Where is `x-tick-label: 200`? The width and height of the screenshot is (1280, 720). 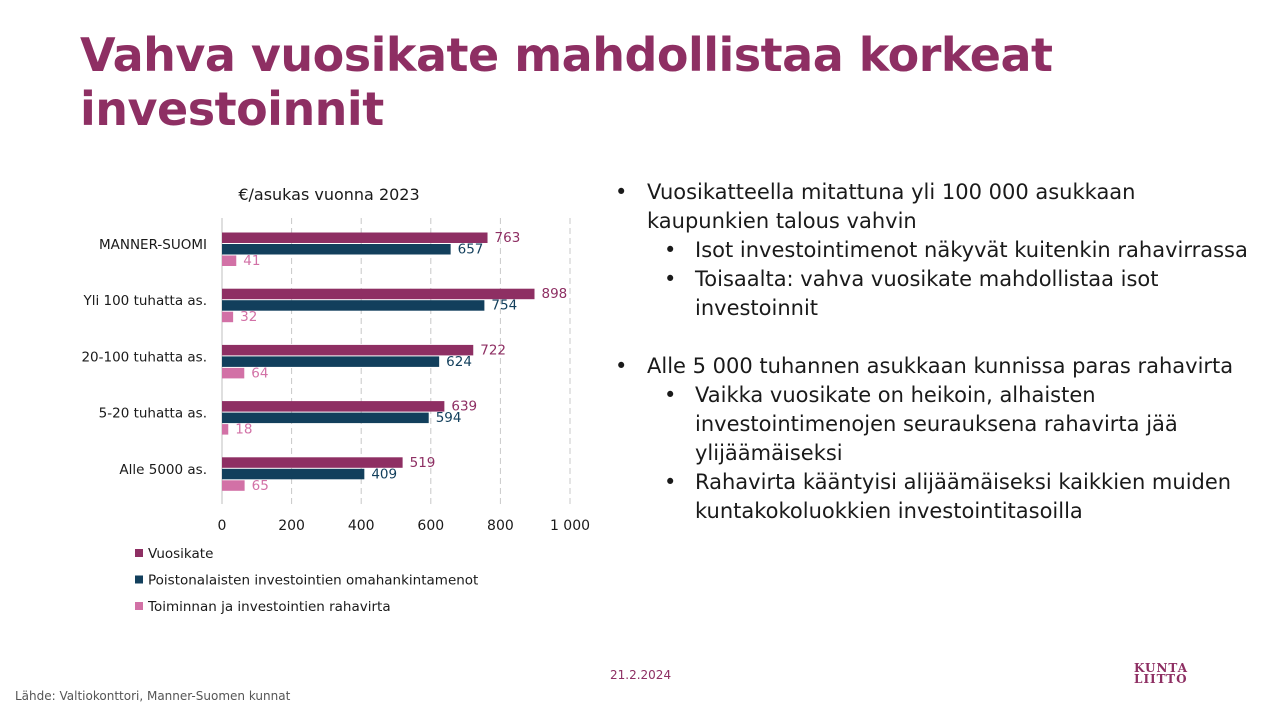
x-tick-label: 200 is located at coordinates (291, 526).